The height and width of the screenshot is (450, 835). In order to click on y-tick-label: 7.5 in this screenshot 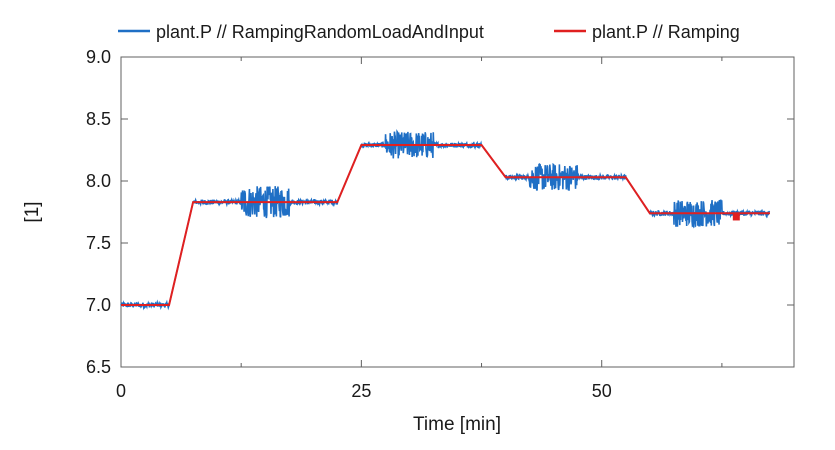, I will do `click(98, 243)`.